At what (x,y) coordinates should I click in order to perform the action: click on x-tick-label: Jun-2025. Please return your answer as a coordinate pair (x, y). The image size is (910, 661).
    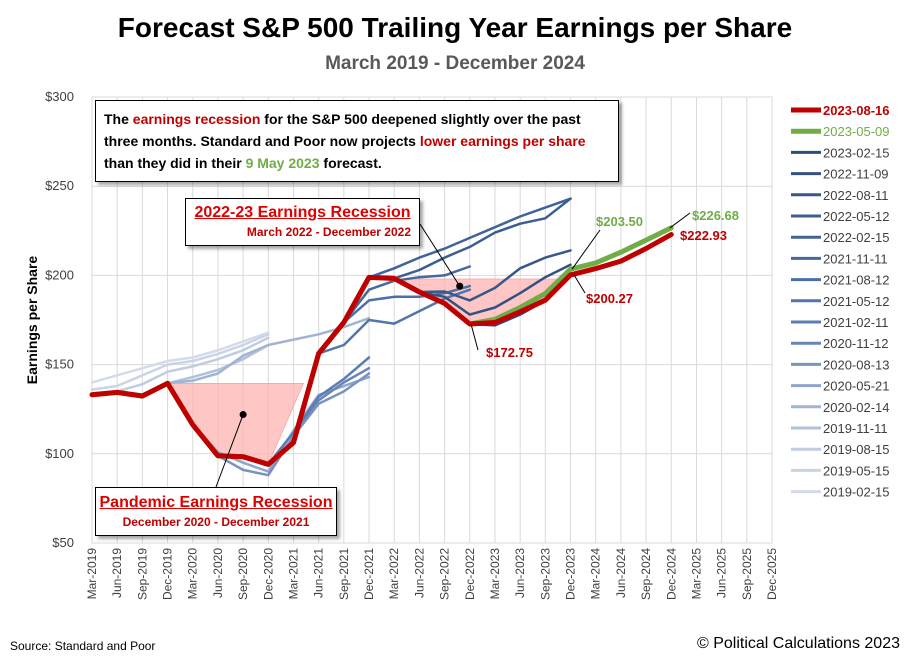
    Looking at the image, I should click on (722, 573).